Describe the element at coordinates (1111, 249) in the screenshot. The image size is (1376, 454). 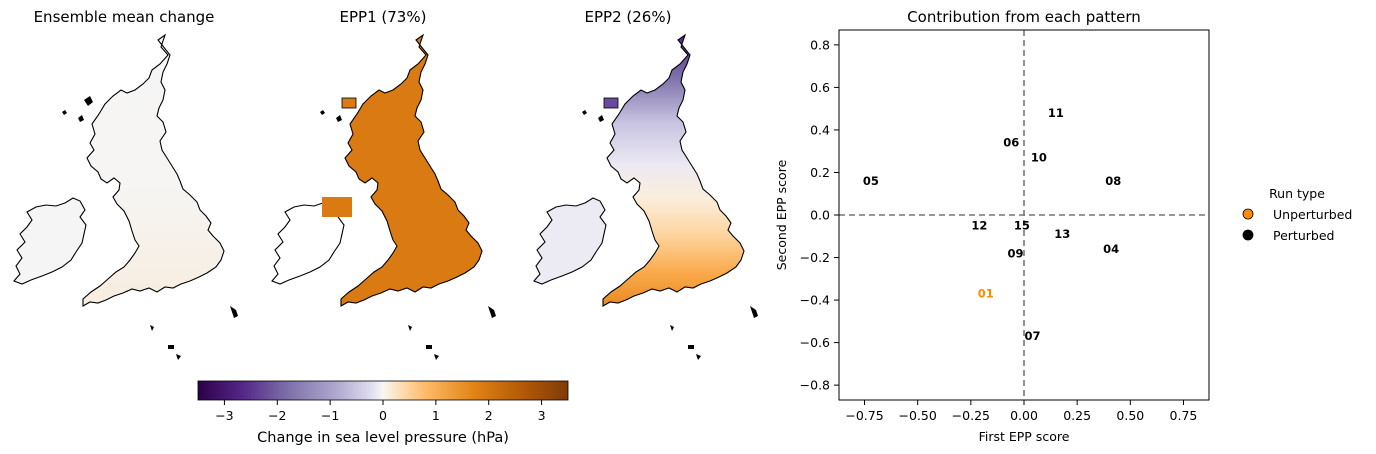
I see `run-label-04: 04` at that location.